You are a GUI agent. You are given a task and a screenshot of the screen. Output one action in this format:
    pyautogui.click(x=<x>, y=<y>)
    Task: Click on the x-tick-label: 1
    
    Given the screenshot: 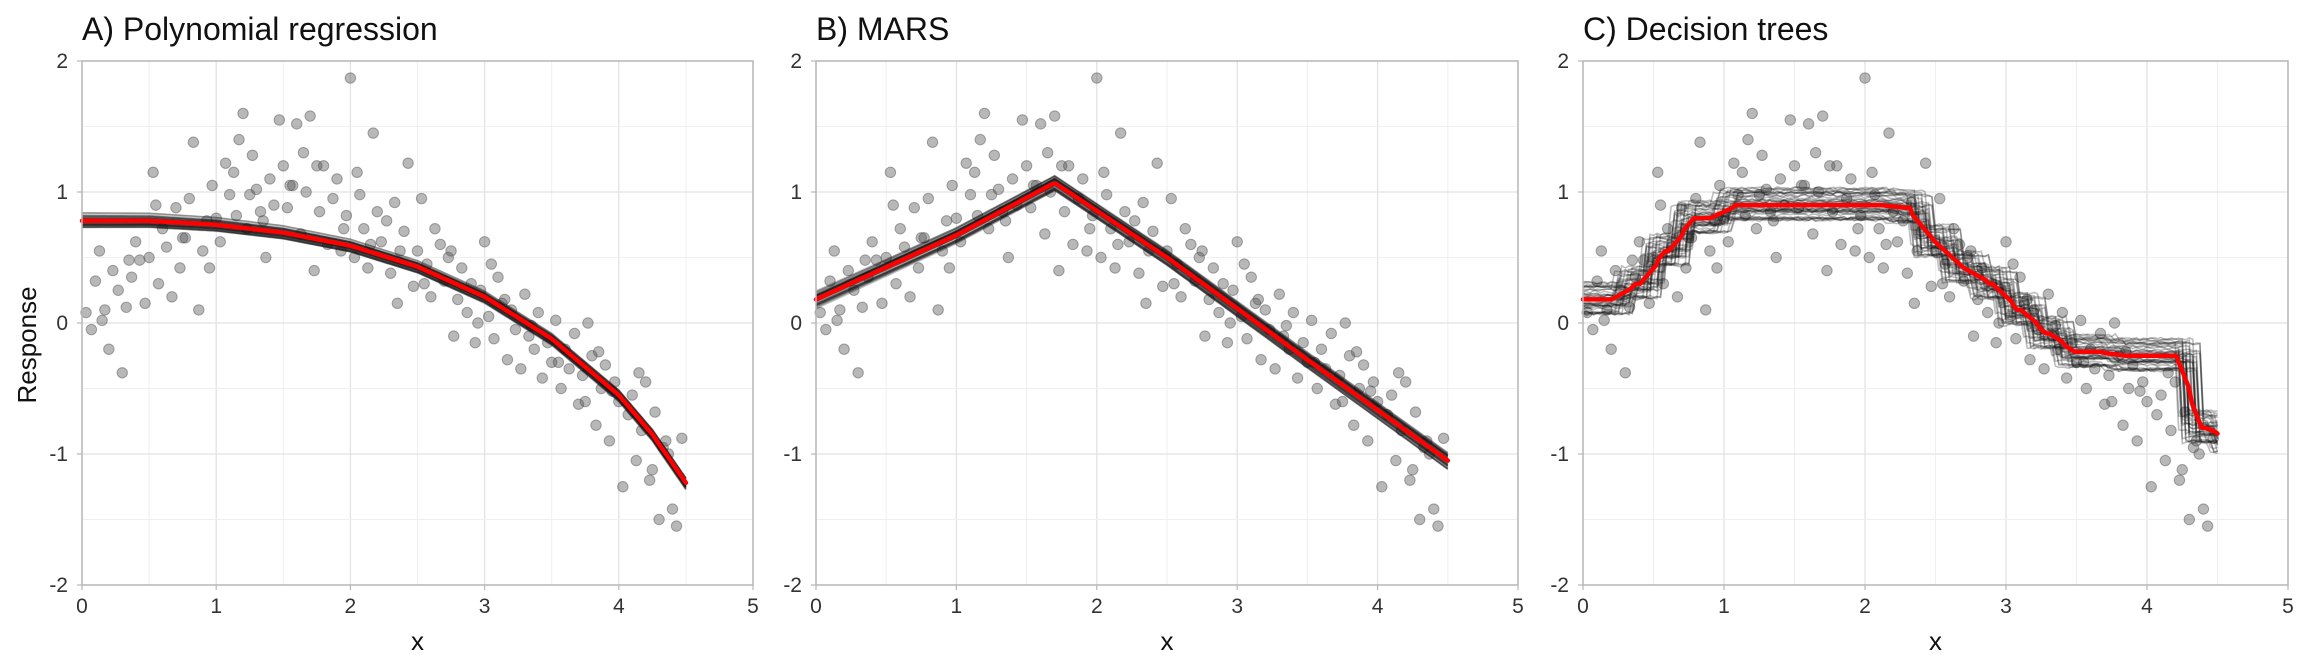 What is the action you would take?
    pyautogui.click(x=957, y=606)
    